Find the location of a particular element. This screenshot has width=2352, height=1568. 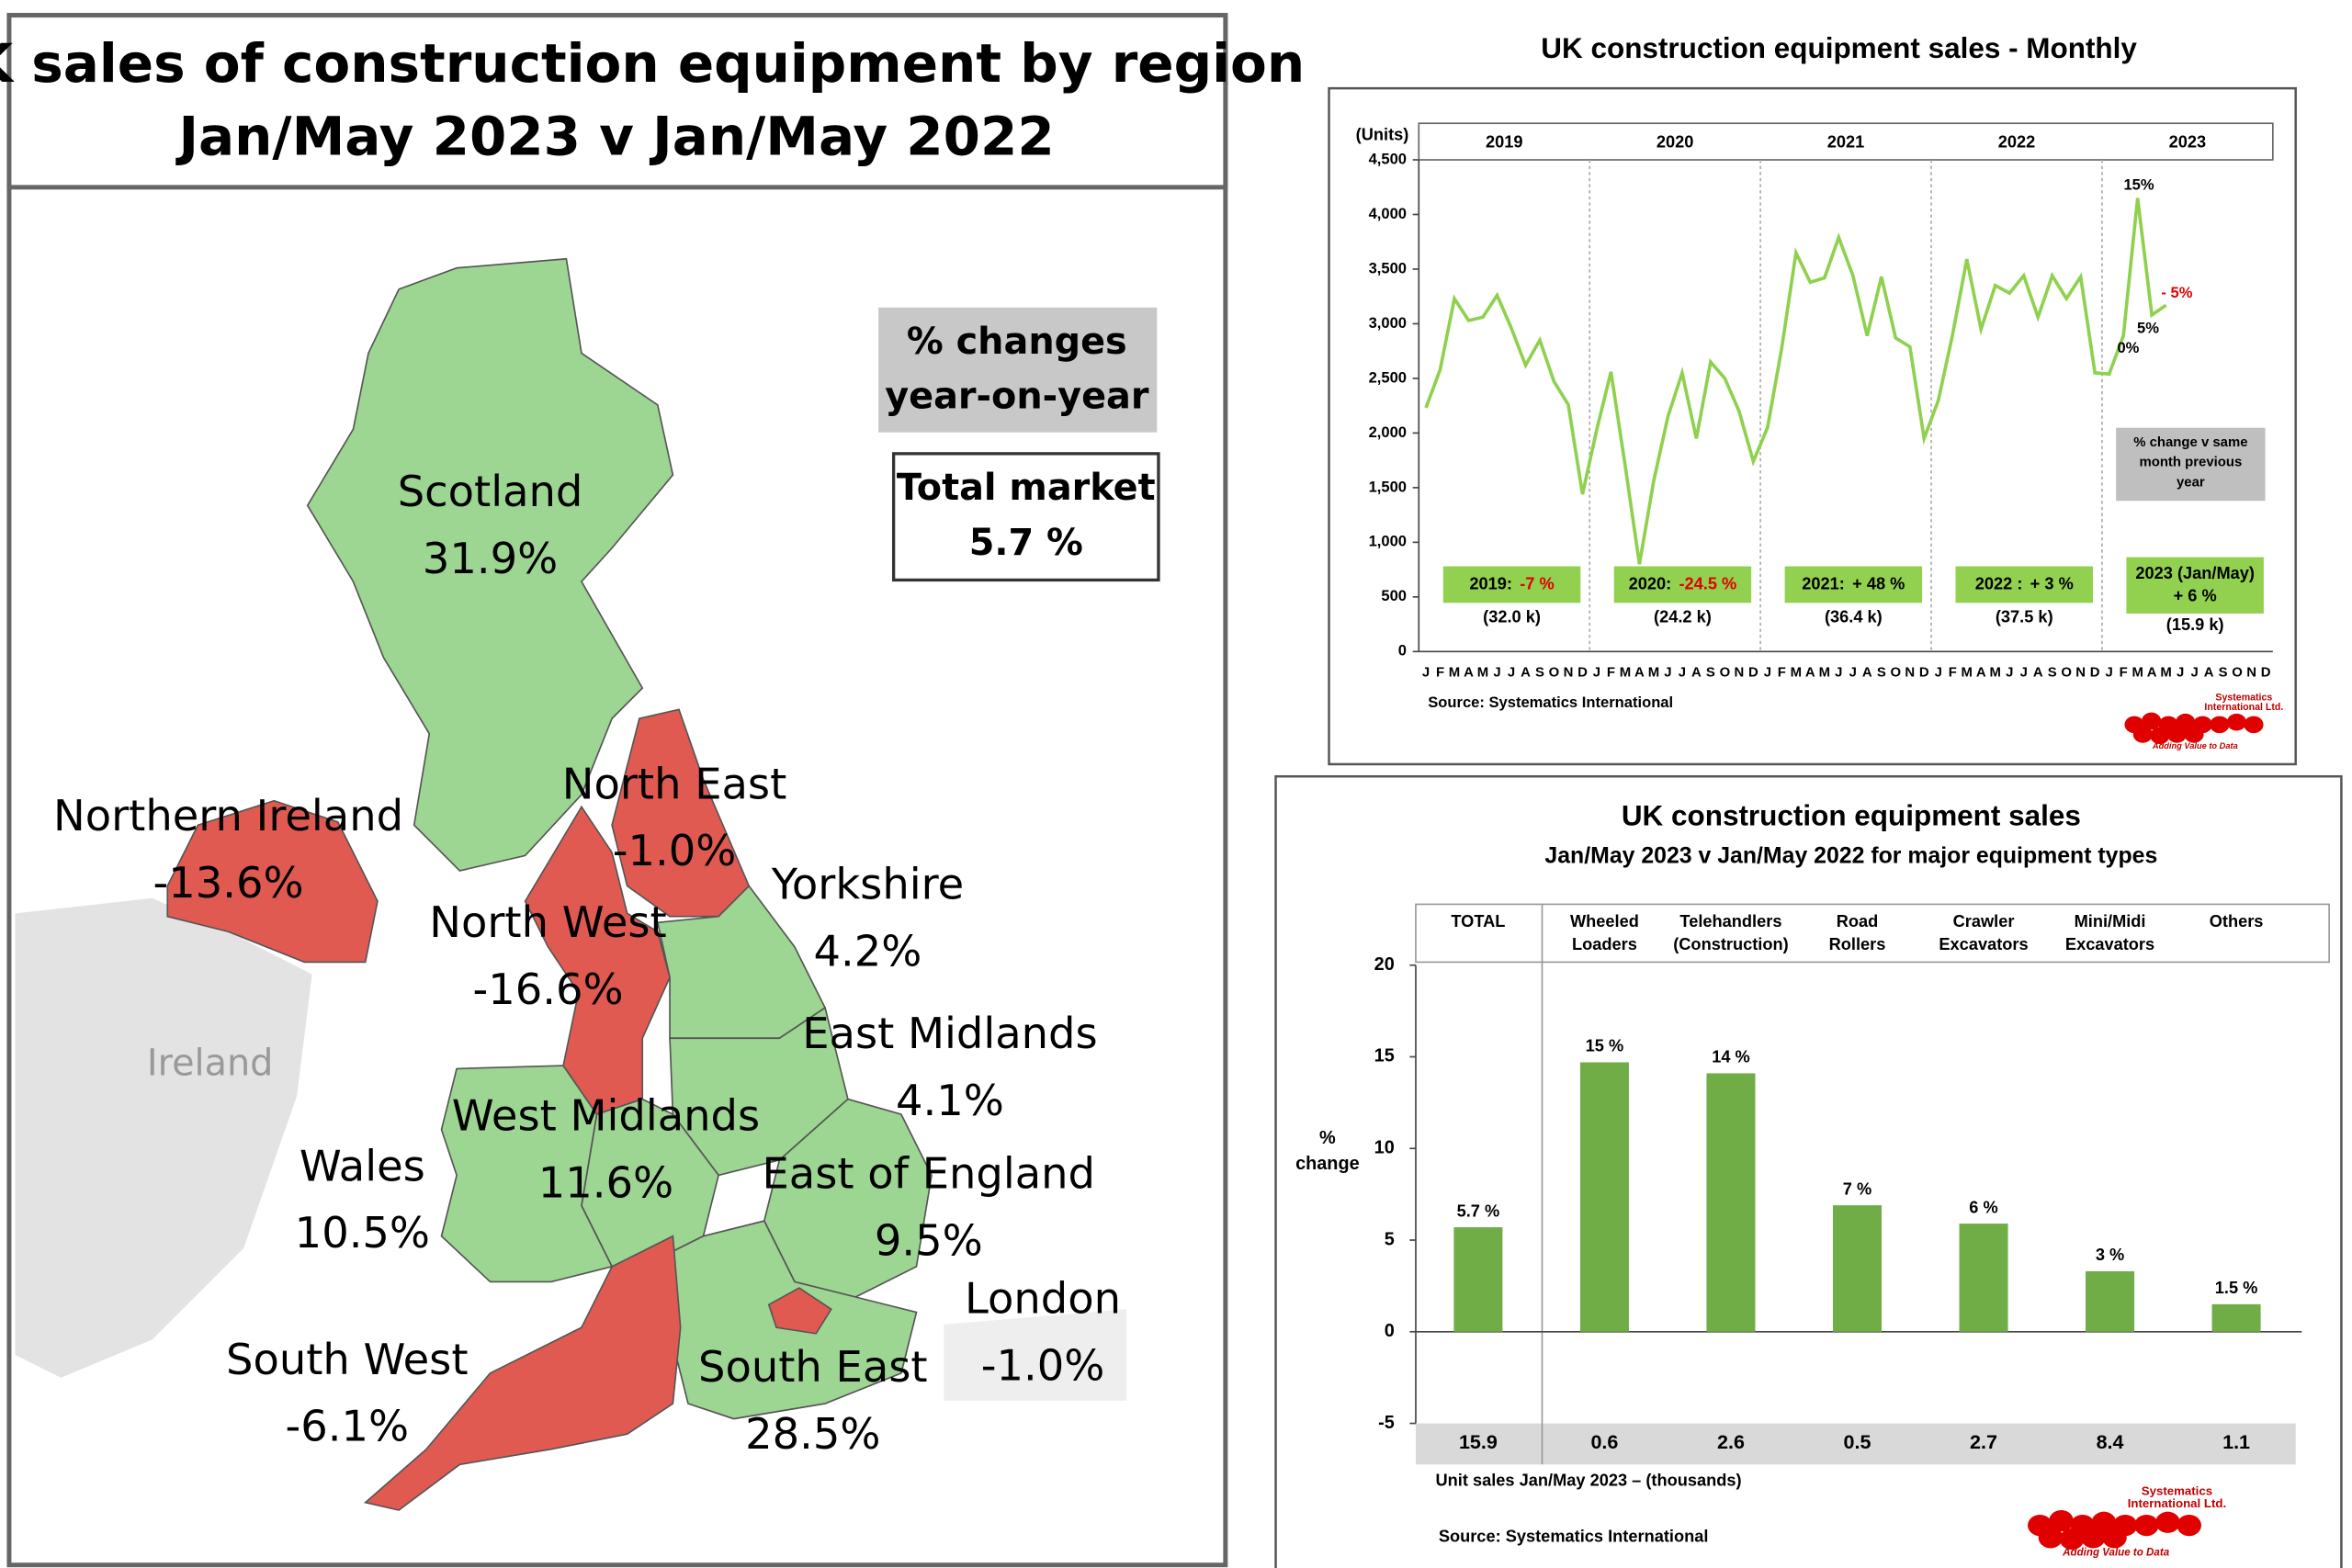

logo-text: International Ltd. is located at coordinates (2243, 708).